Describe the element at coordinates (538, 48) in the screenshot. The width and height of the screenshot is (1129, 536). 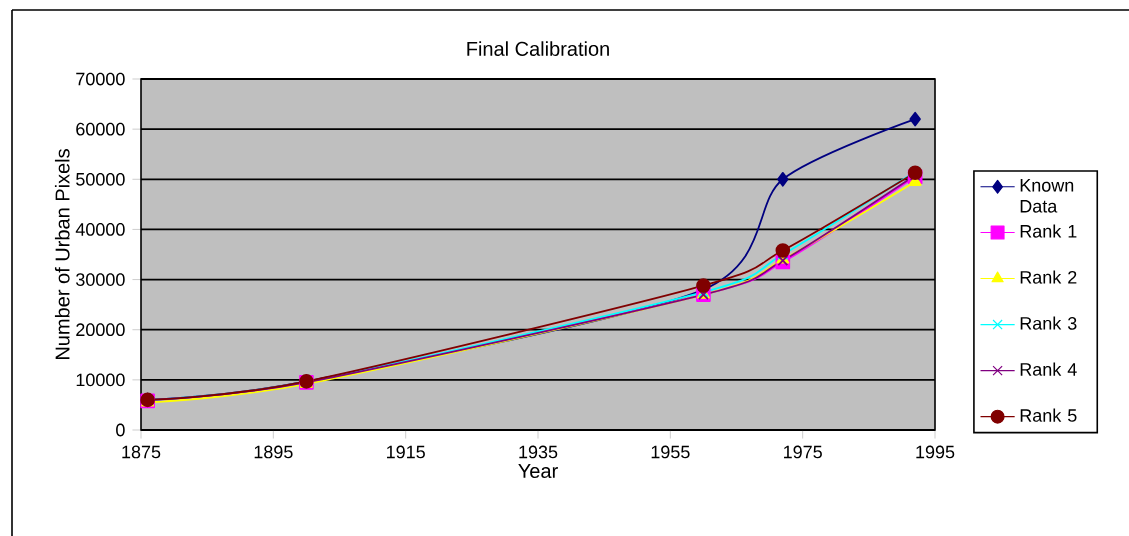
I see `chart-title: Final Calibration` at that location.